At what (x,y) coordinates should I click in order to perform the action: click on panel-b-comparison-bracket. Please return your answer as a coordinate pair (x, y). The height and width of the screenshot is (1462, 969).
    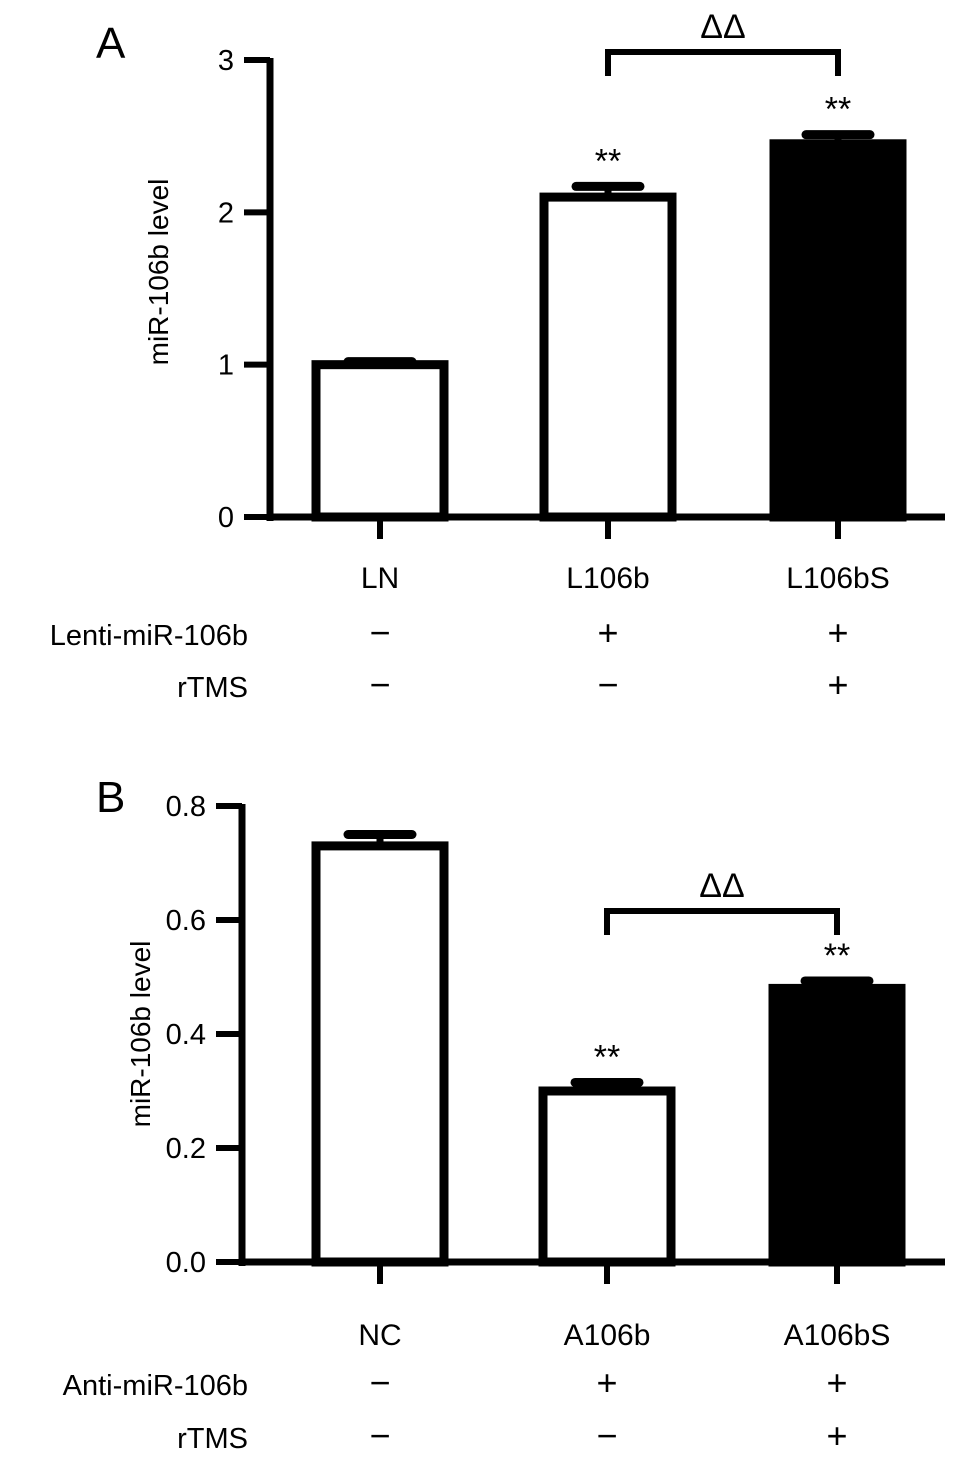
    Looking at the image, I should click on (722, 921).